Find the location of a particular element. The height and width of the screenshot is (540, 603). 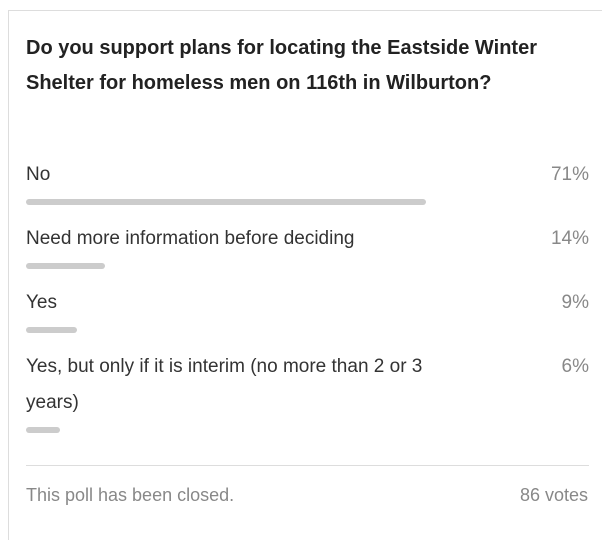

separator is located at coordinates (307, 465).